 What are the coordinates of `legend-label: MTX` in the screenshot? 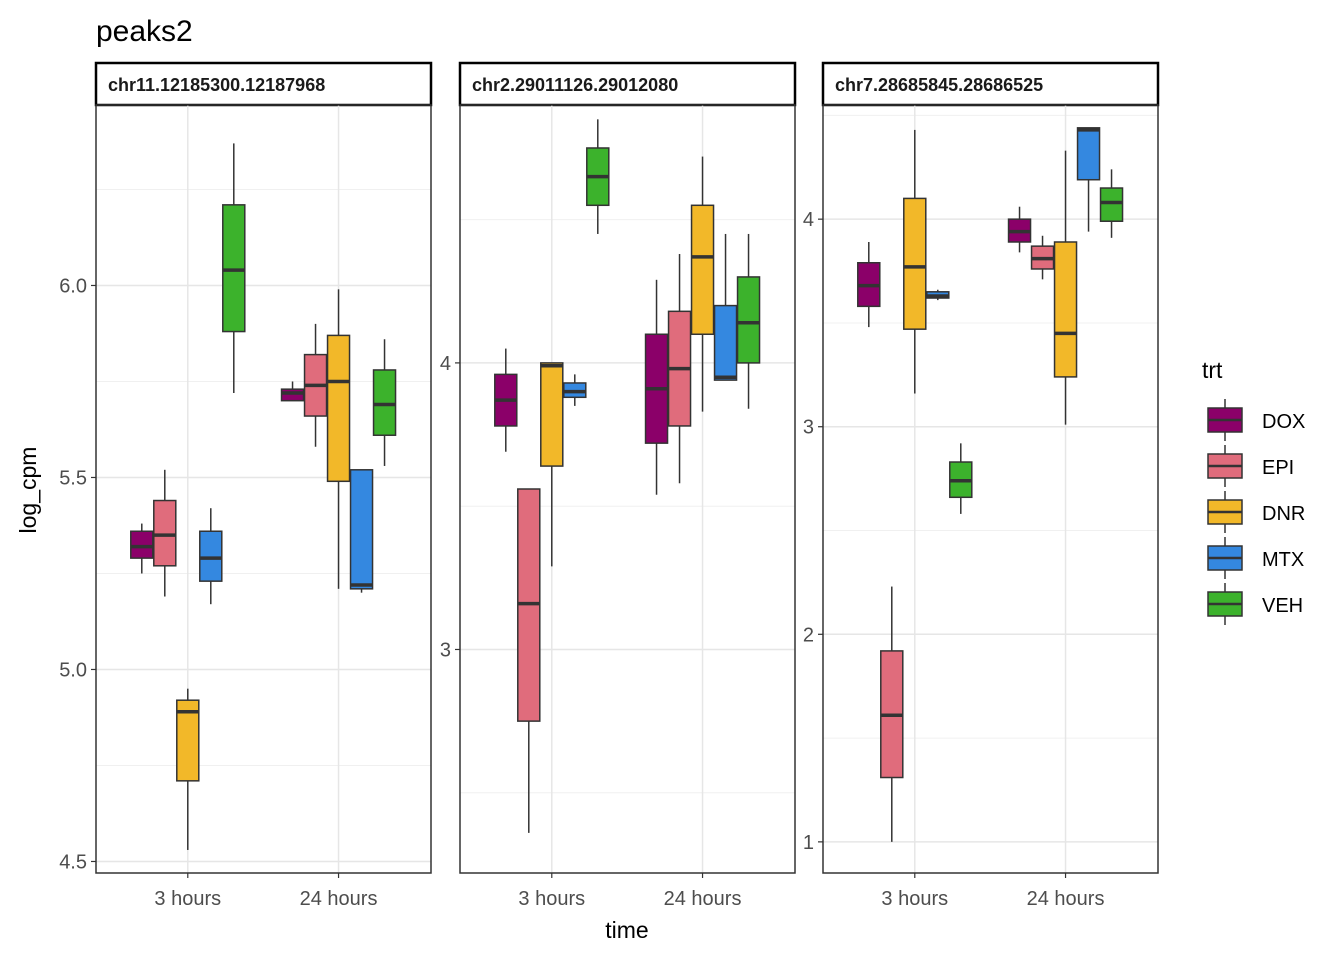 It's located at (1283, 560).